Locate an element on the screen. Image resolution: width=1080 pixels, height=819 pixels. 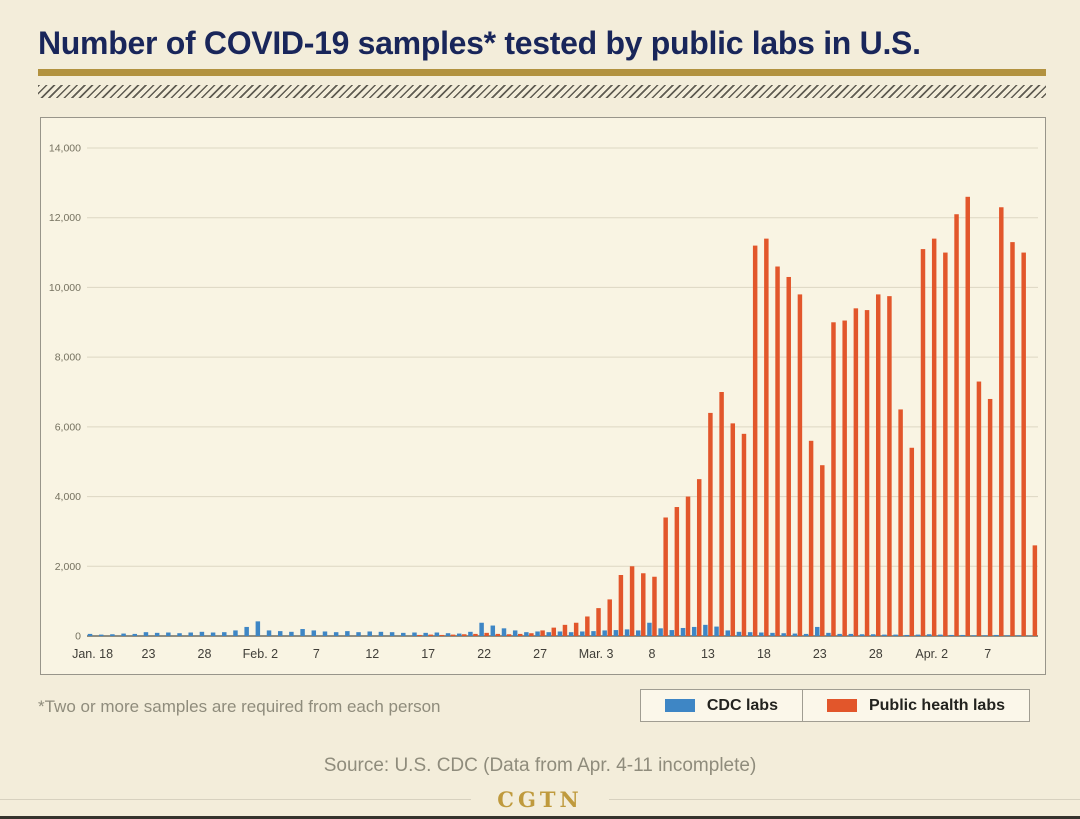
y-tick-label: 6,000 is located at coordinates (68, 427).